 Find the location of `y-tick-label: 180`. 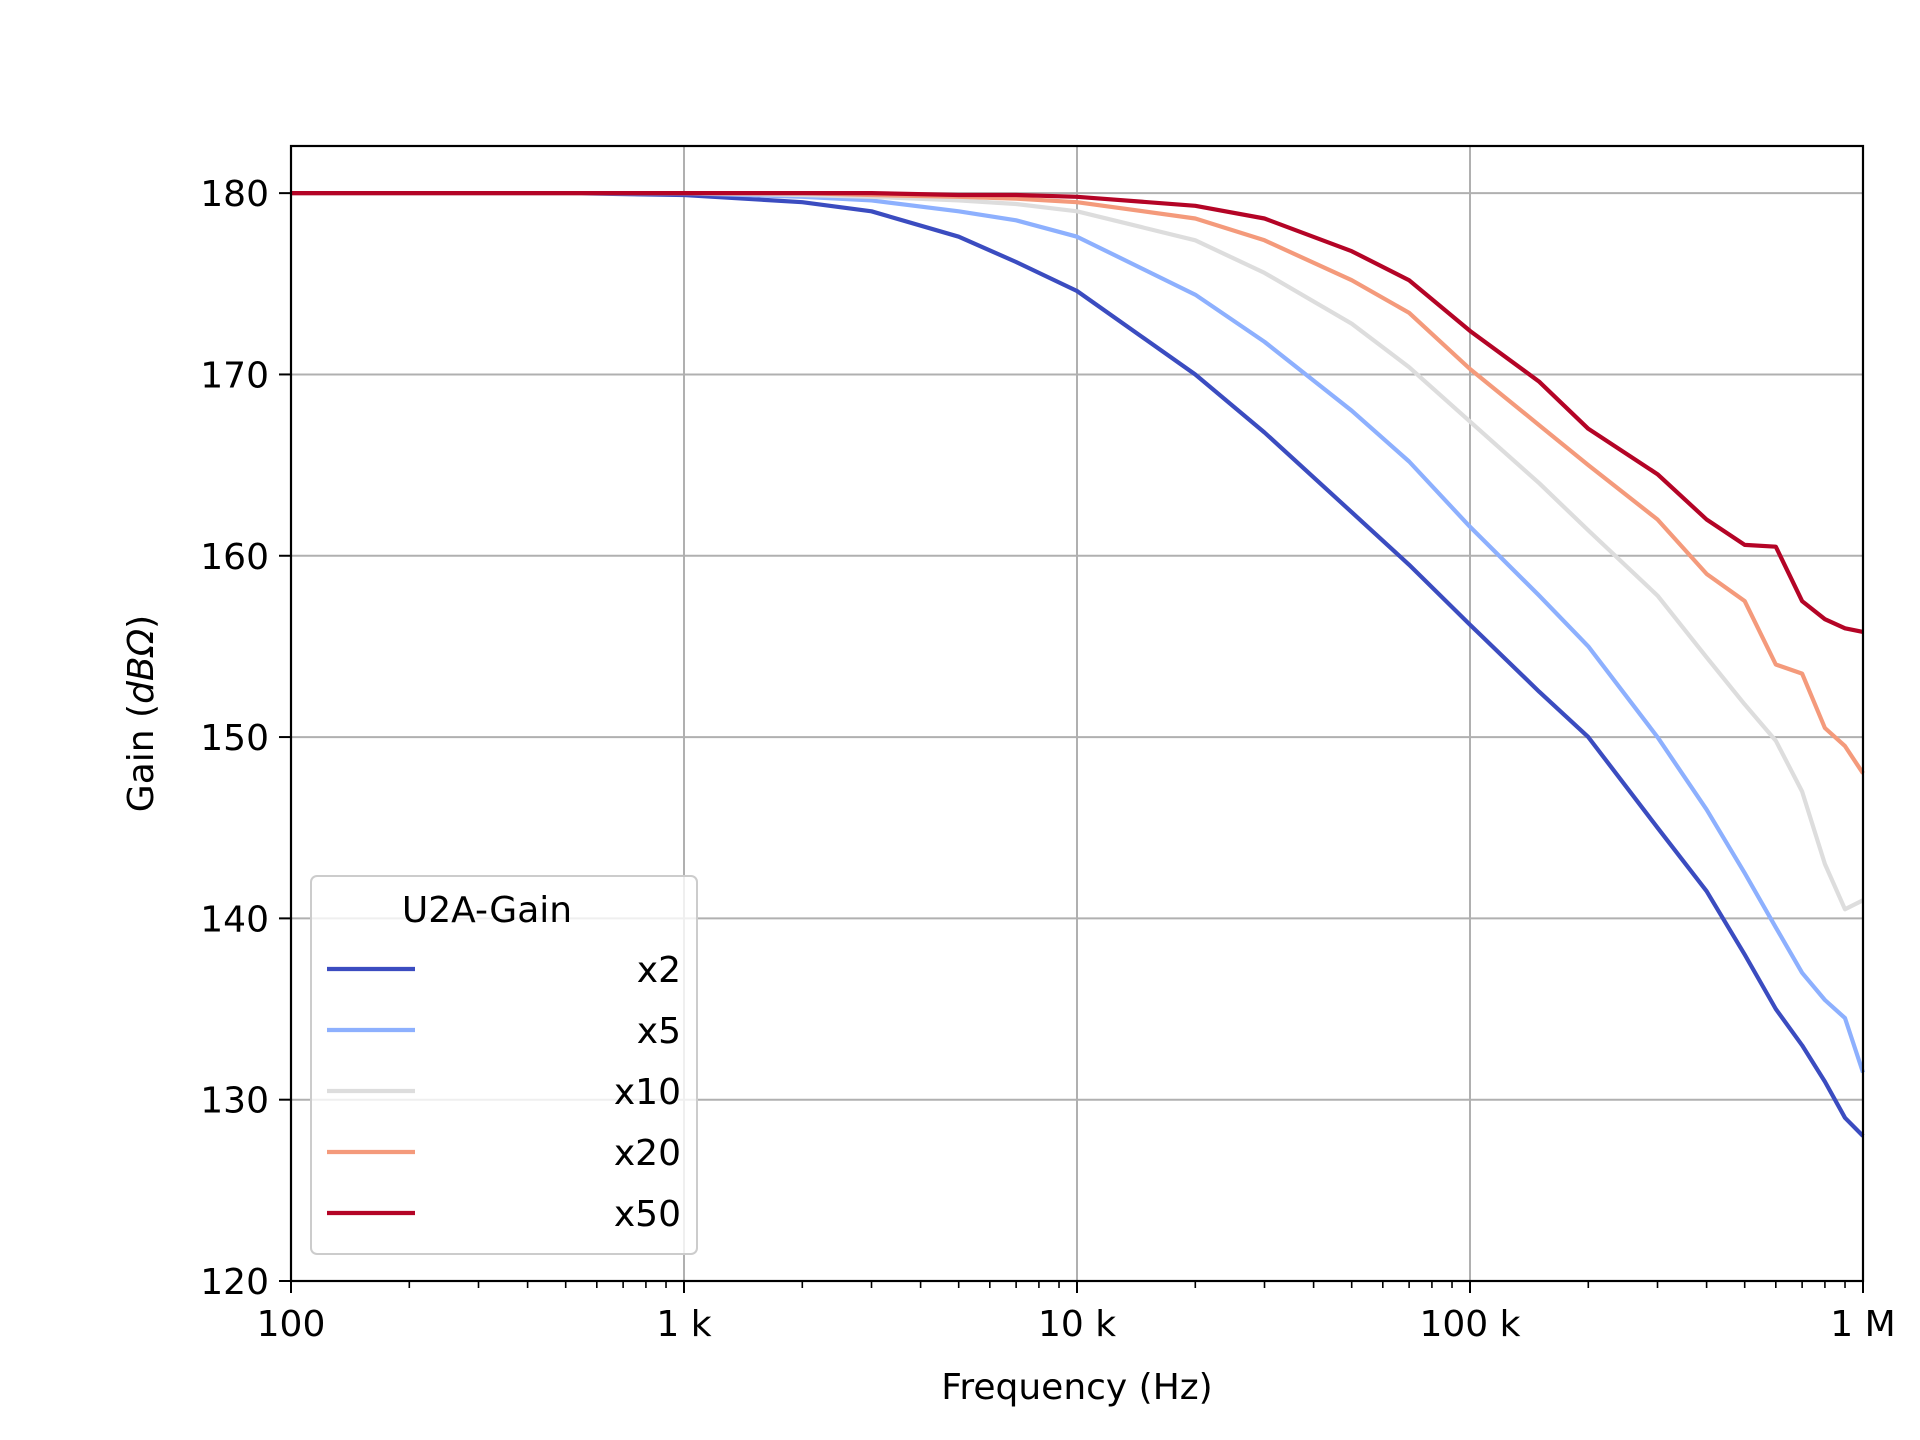

y-tick-label: 180 is located at coordinates (234, 194).